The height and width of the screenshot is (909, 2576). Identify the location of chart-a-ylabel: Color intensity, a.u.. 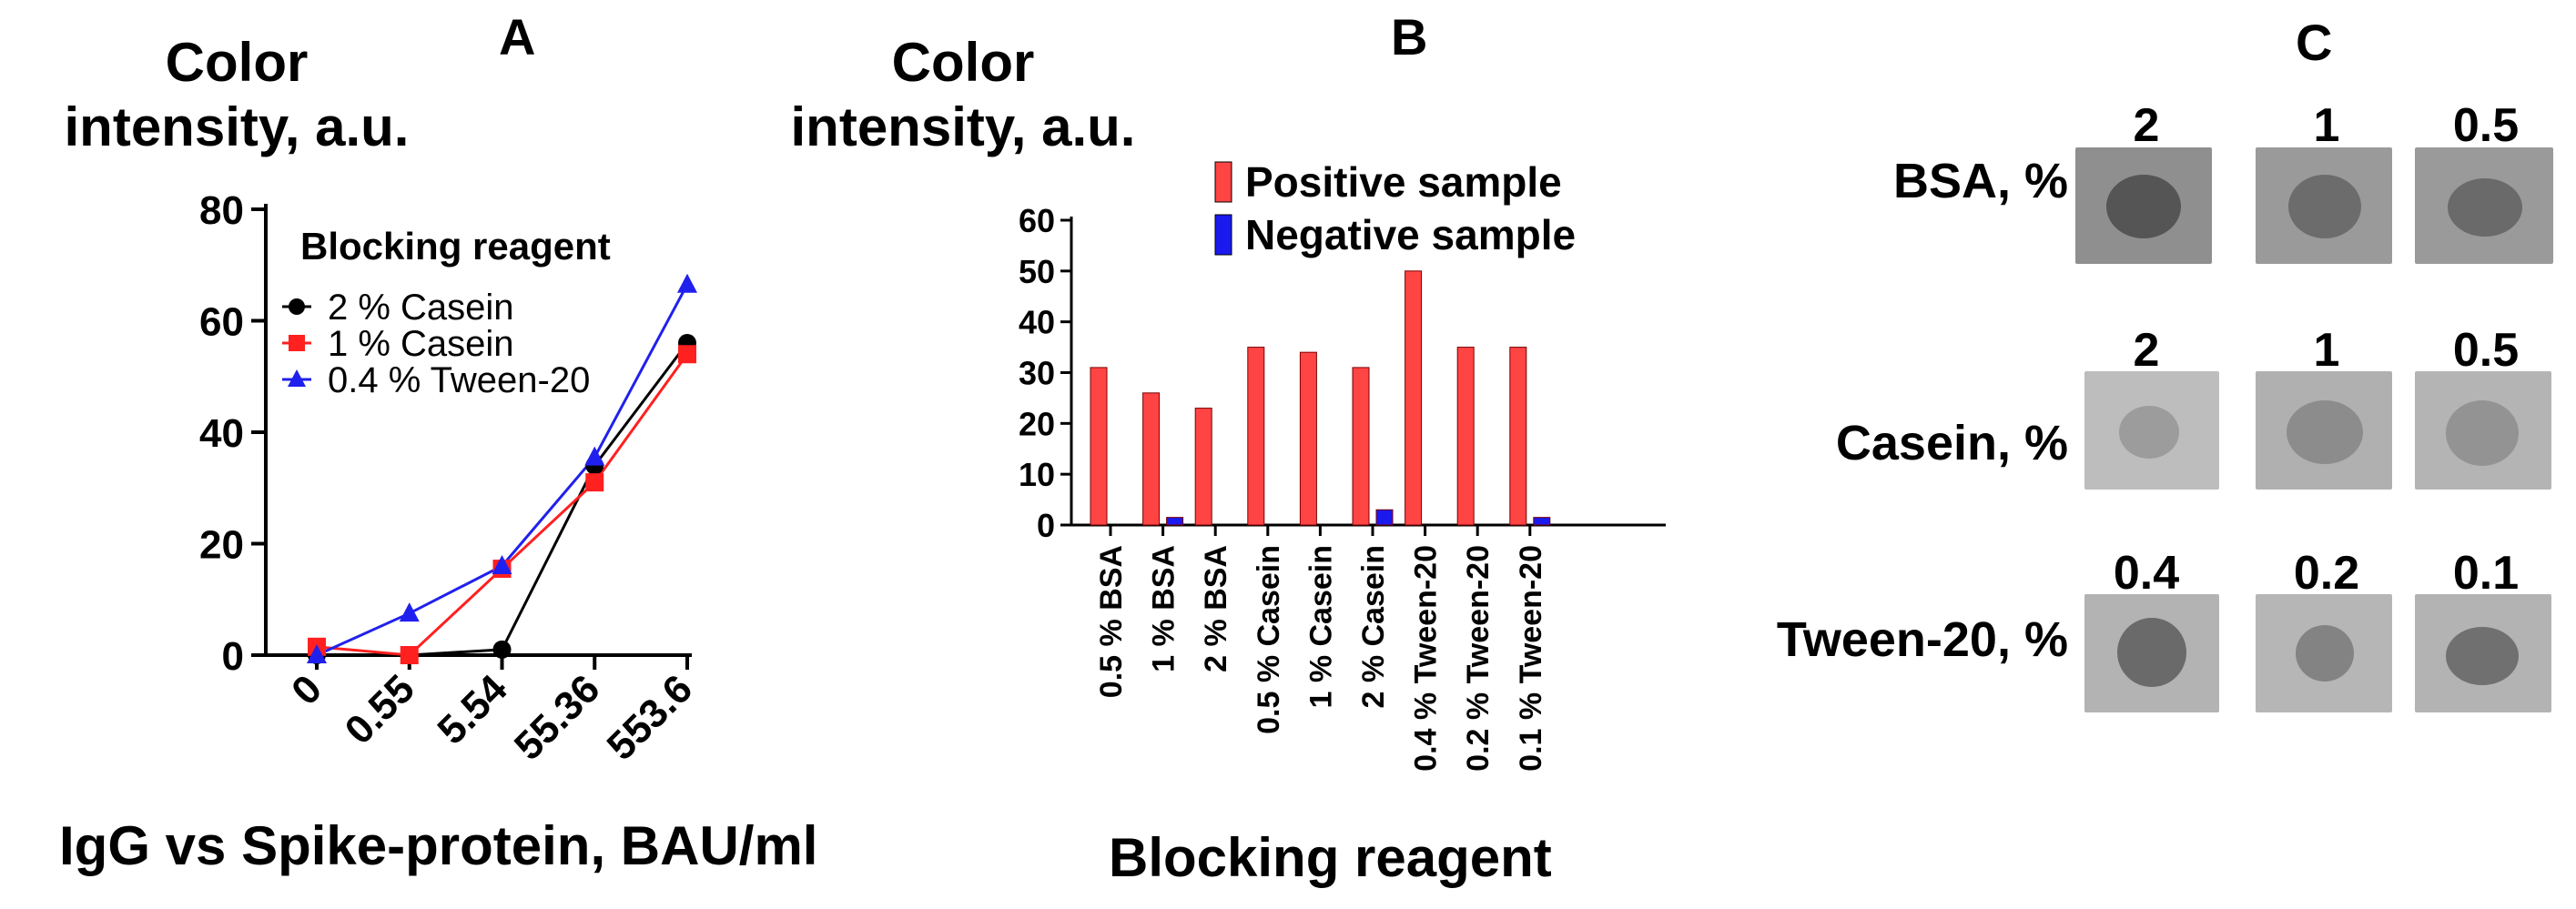
(236, 96).